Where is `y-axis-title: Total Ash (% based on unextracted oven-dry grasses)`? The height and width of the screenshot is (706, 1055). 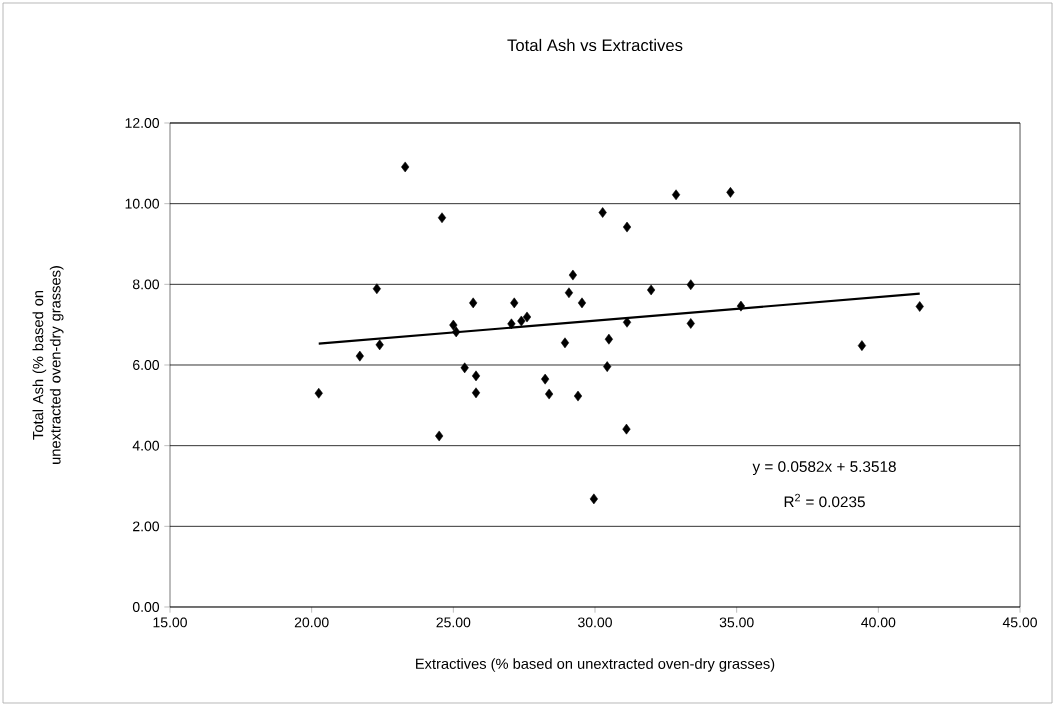
y-axis-title: Total Ash (% based on unextracted oven-dry grasses) is located at coordinates (48, 365).